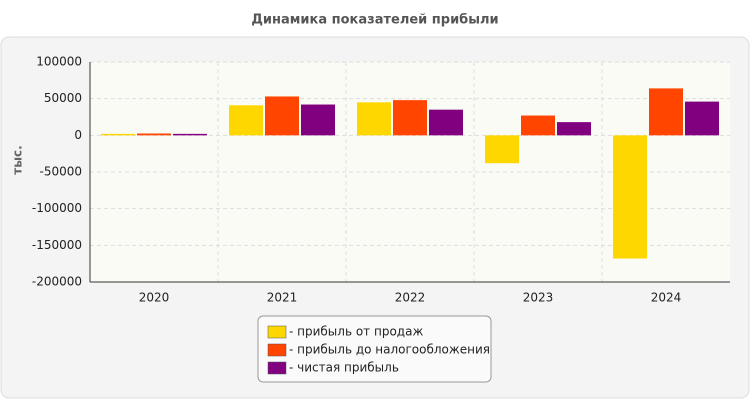  Describe the element at coordinates (666, 298) in the screenshot. I see `x-tick-label: 2024` at that location.